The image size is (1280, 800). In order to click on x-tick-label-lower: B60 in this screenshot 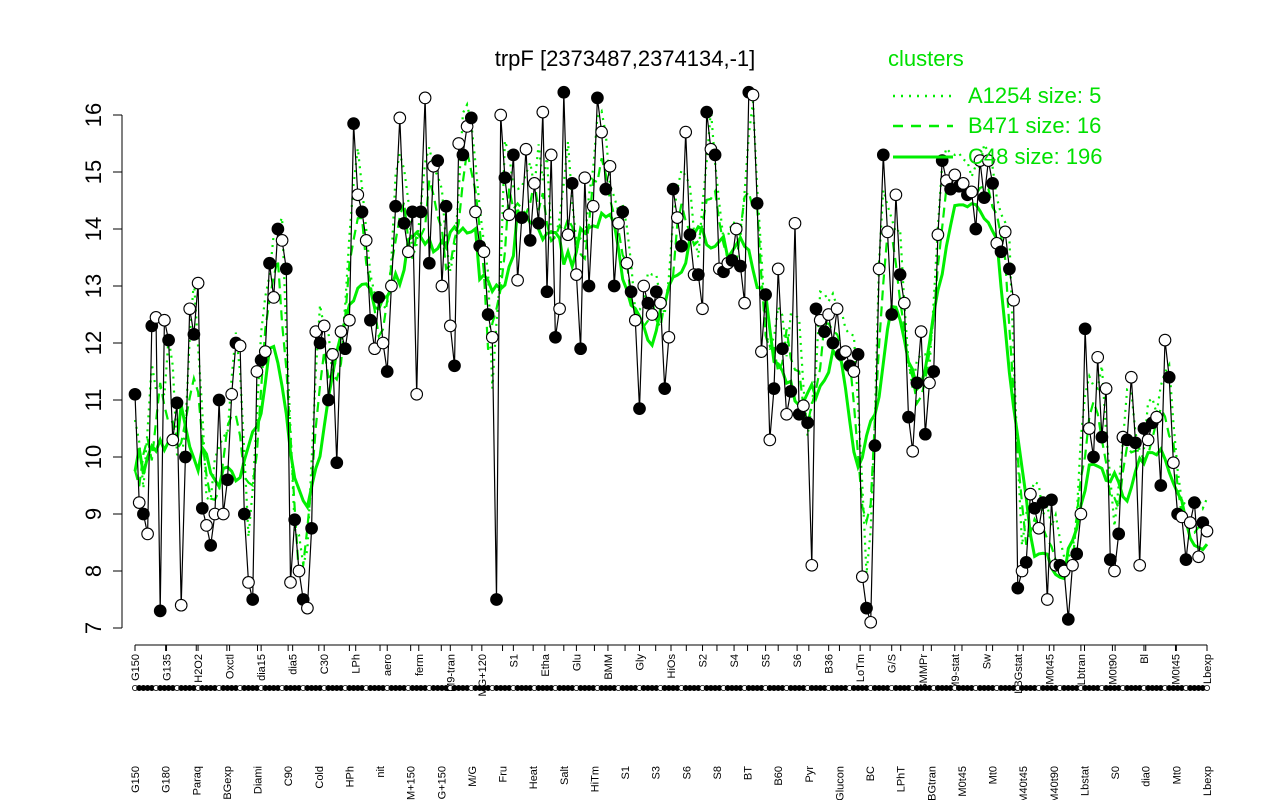, I will do `click(779, 776)`.